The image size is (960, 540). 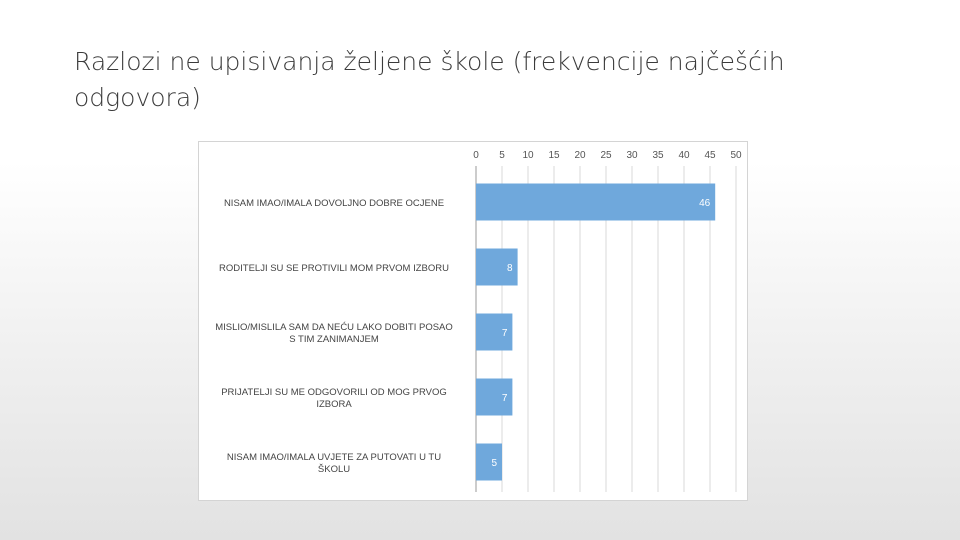 I want to click on x-tick-label: 35, so click(x=658, y=155).